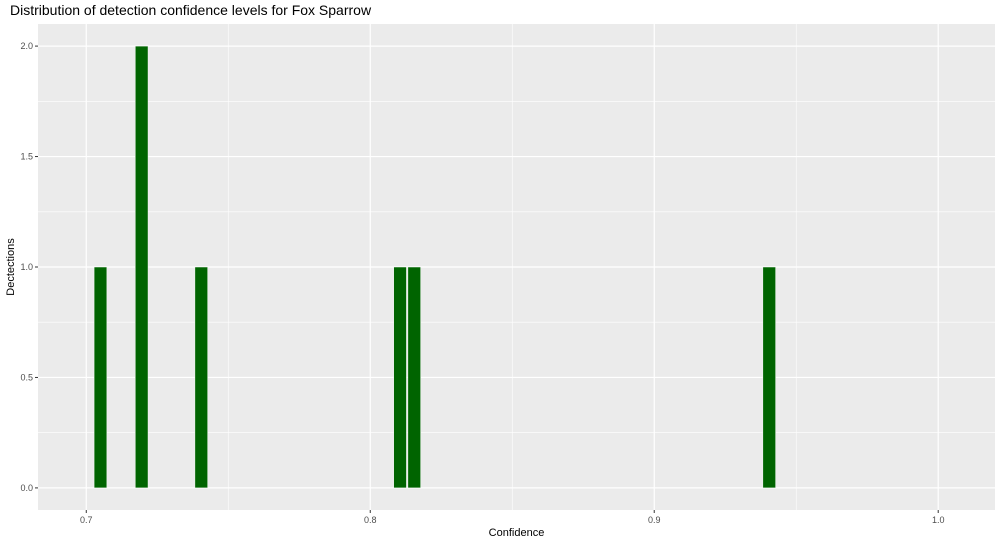 This screenshot has width=1000, height=543. Describe the element at coordinates (512, 517) in the screenshot. I see `x-axis: 0.7 0.8 0.9 1.0` at that location.